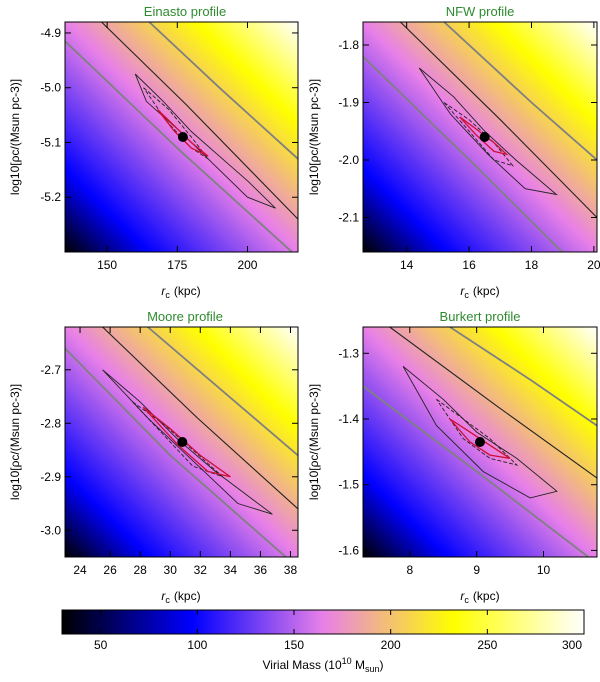 The height and width of the screenshot is (682, 600). What do you see at coordinates (177, 265) in the screenshot?
I see `x-tick-label: 175` at bounding box center [177, 265].